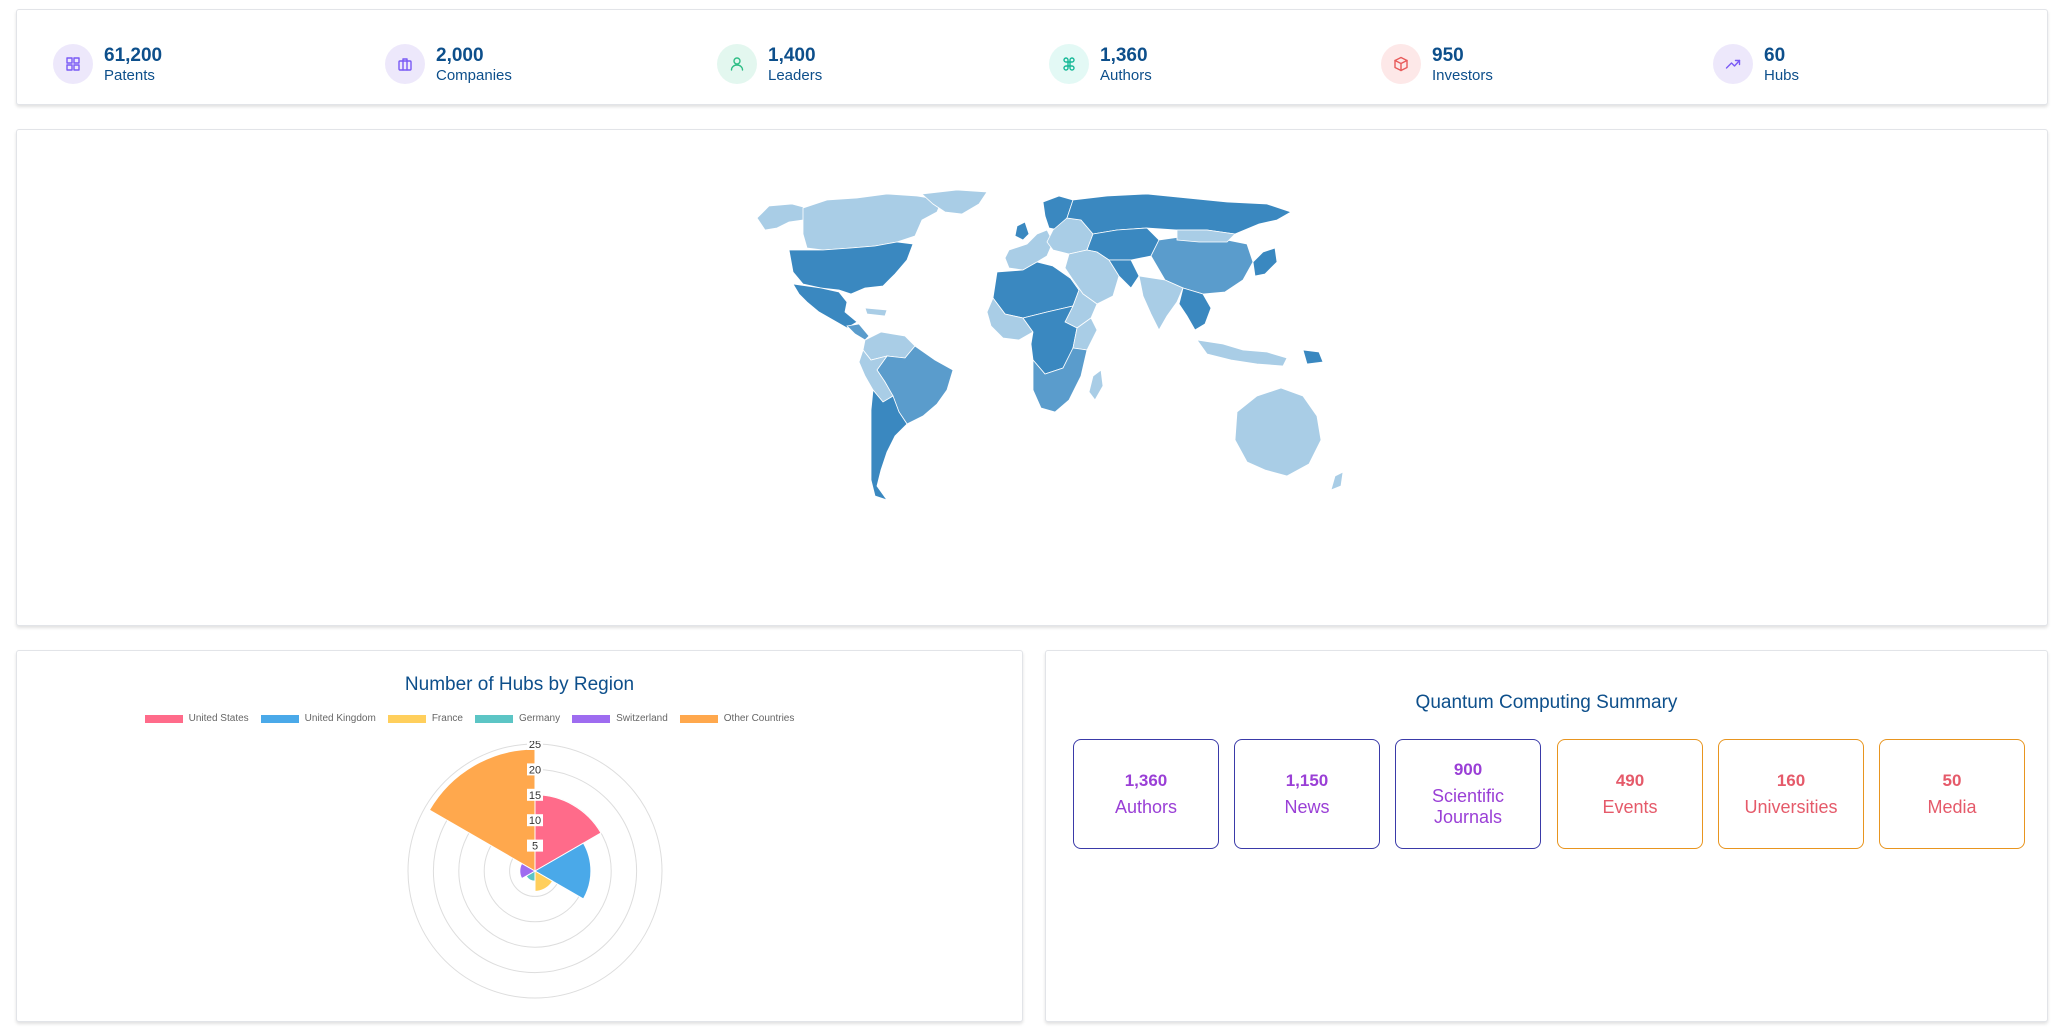  I want to click on summary-label: Universities, so click(1791, 806).